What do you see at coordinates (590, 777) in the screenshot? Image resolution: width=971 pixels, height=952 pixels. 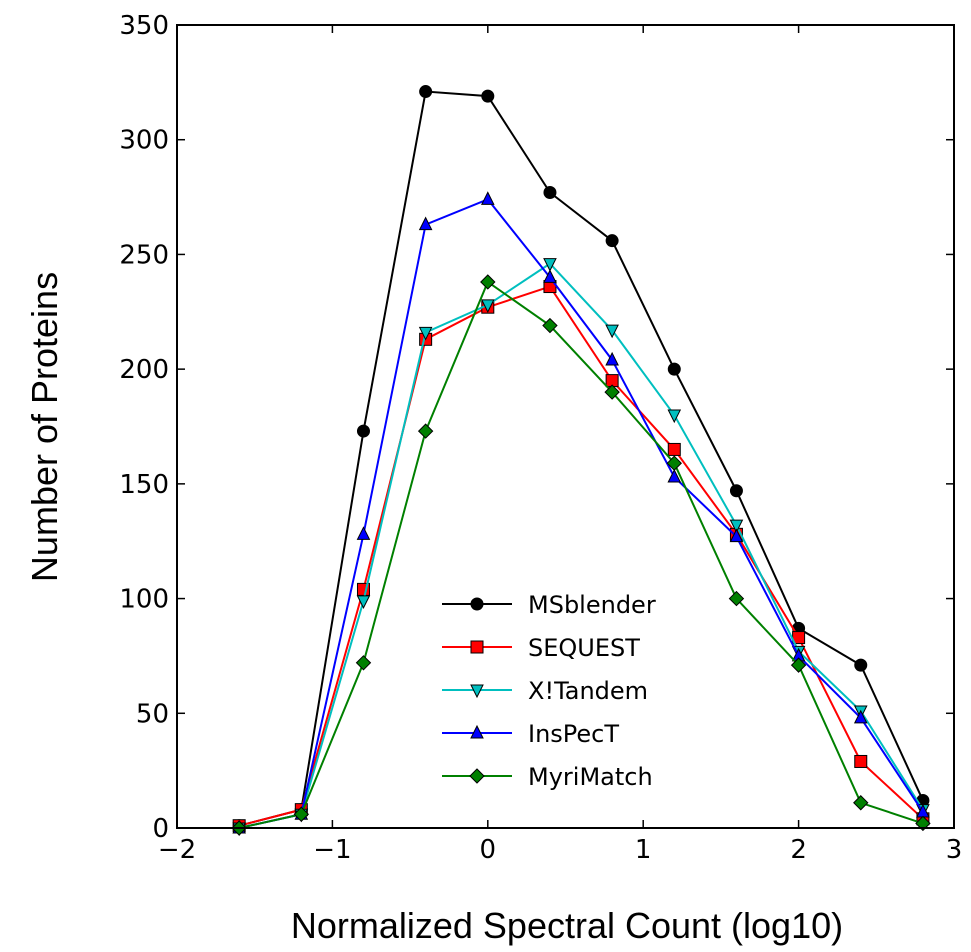 I see `legend-label: MyriMatch` at bounding box center [590, 777].